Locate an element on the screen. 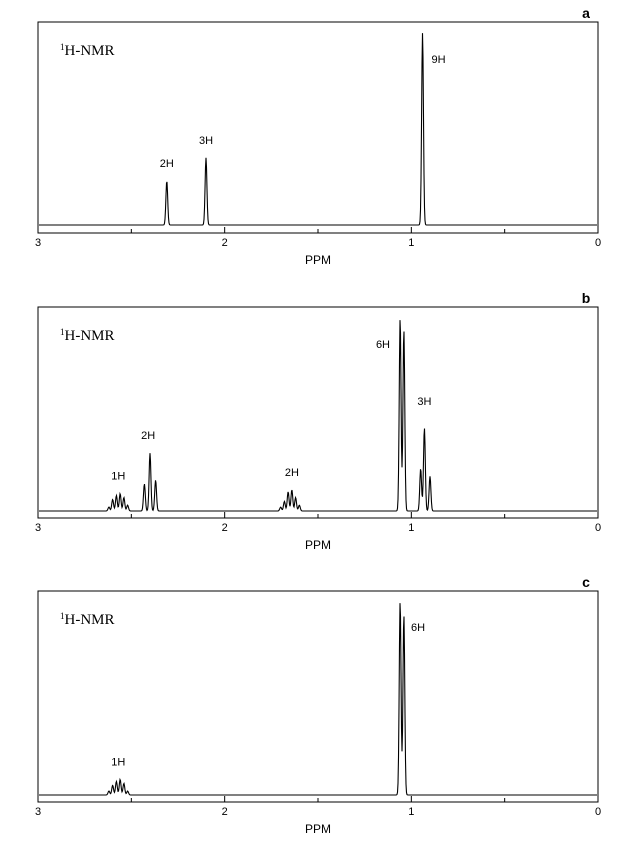 The width and height of the screenshot is (623, 845). panel-letter: a is located at coordinates (586, 13).